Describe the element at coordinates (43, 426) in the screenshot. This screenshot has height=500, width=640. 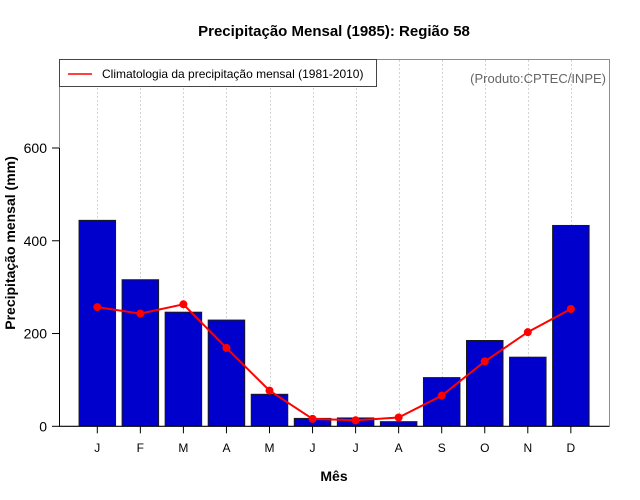
I see `y-tick-label: 0` at that location.